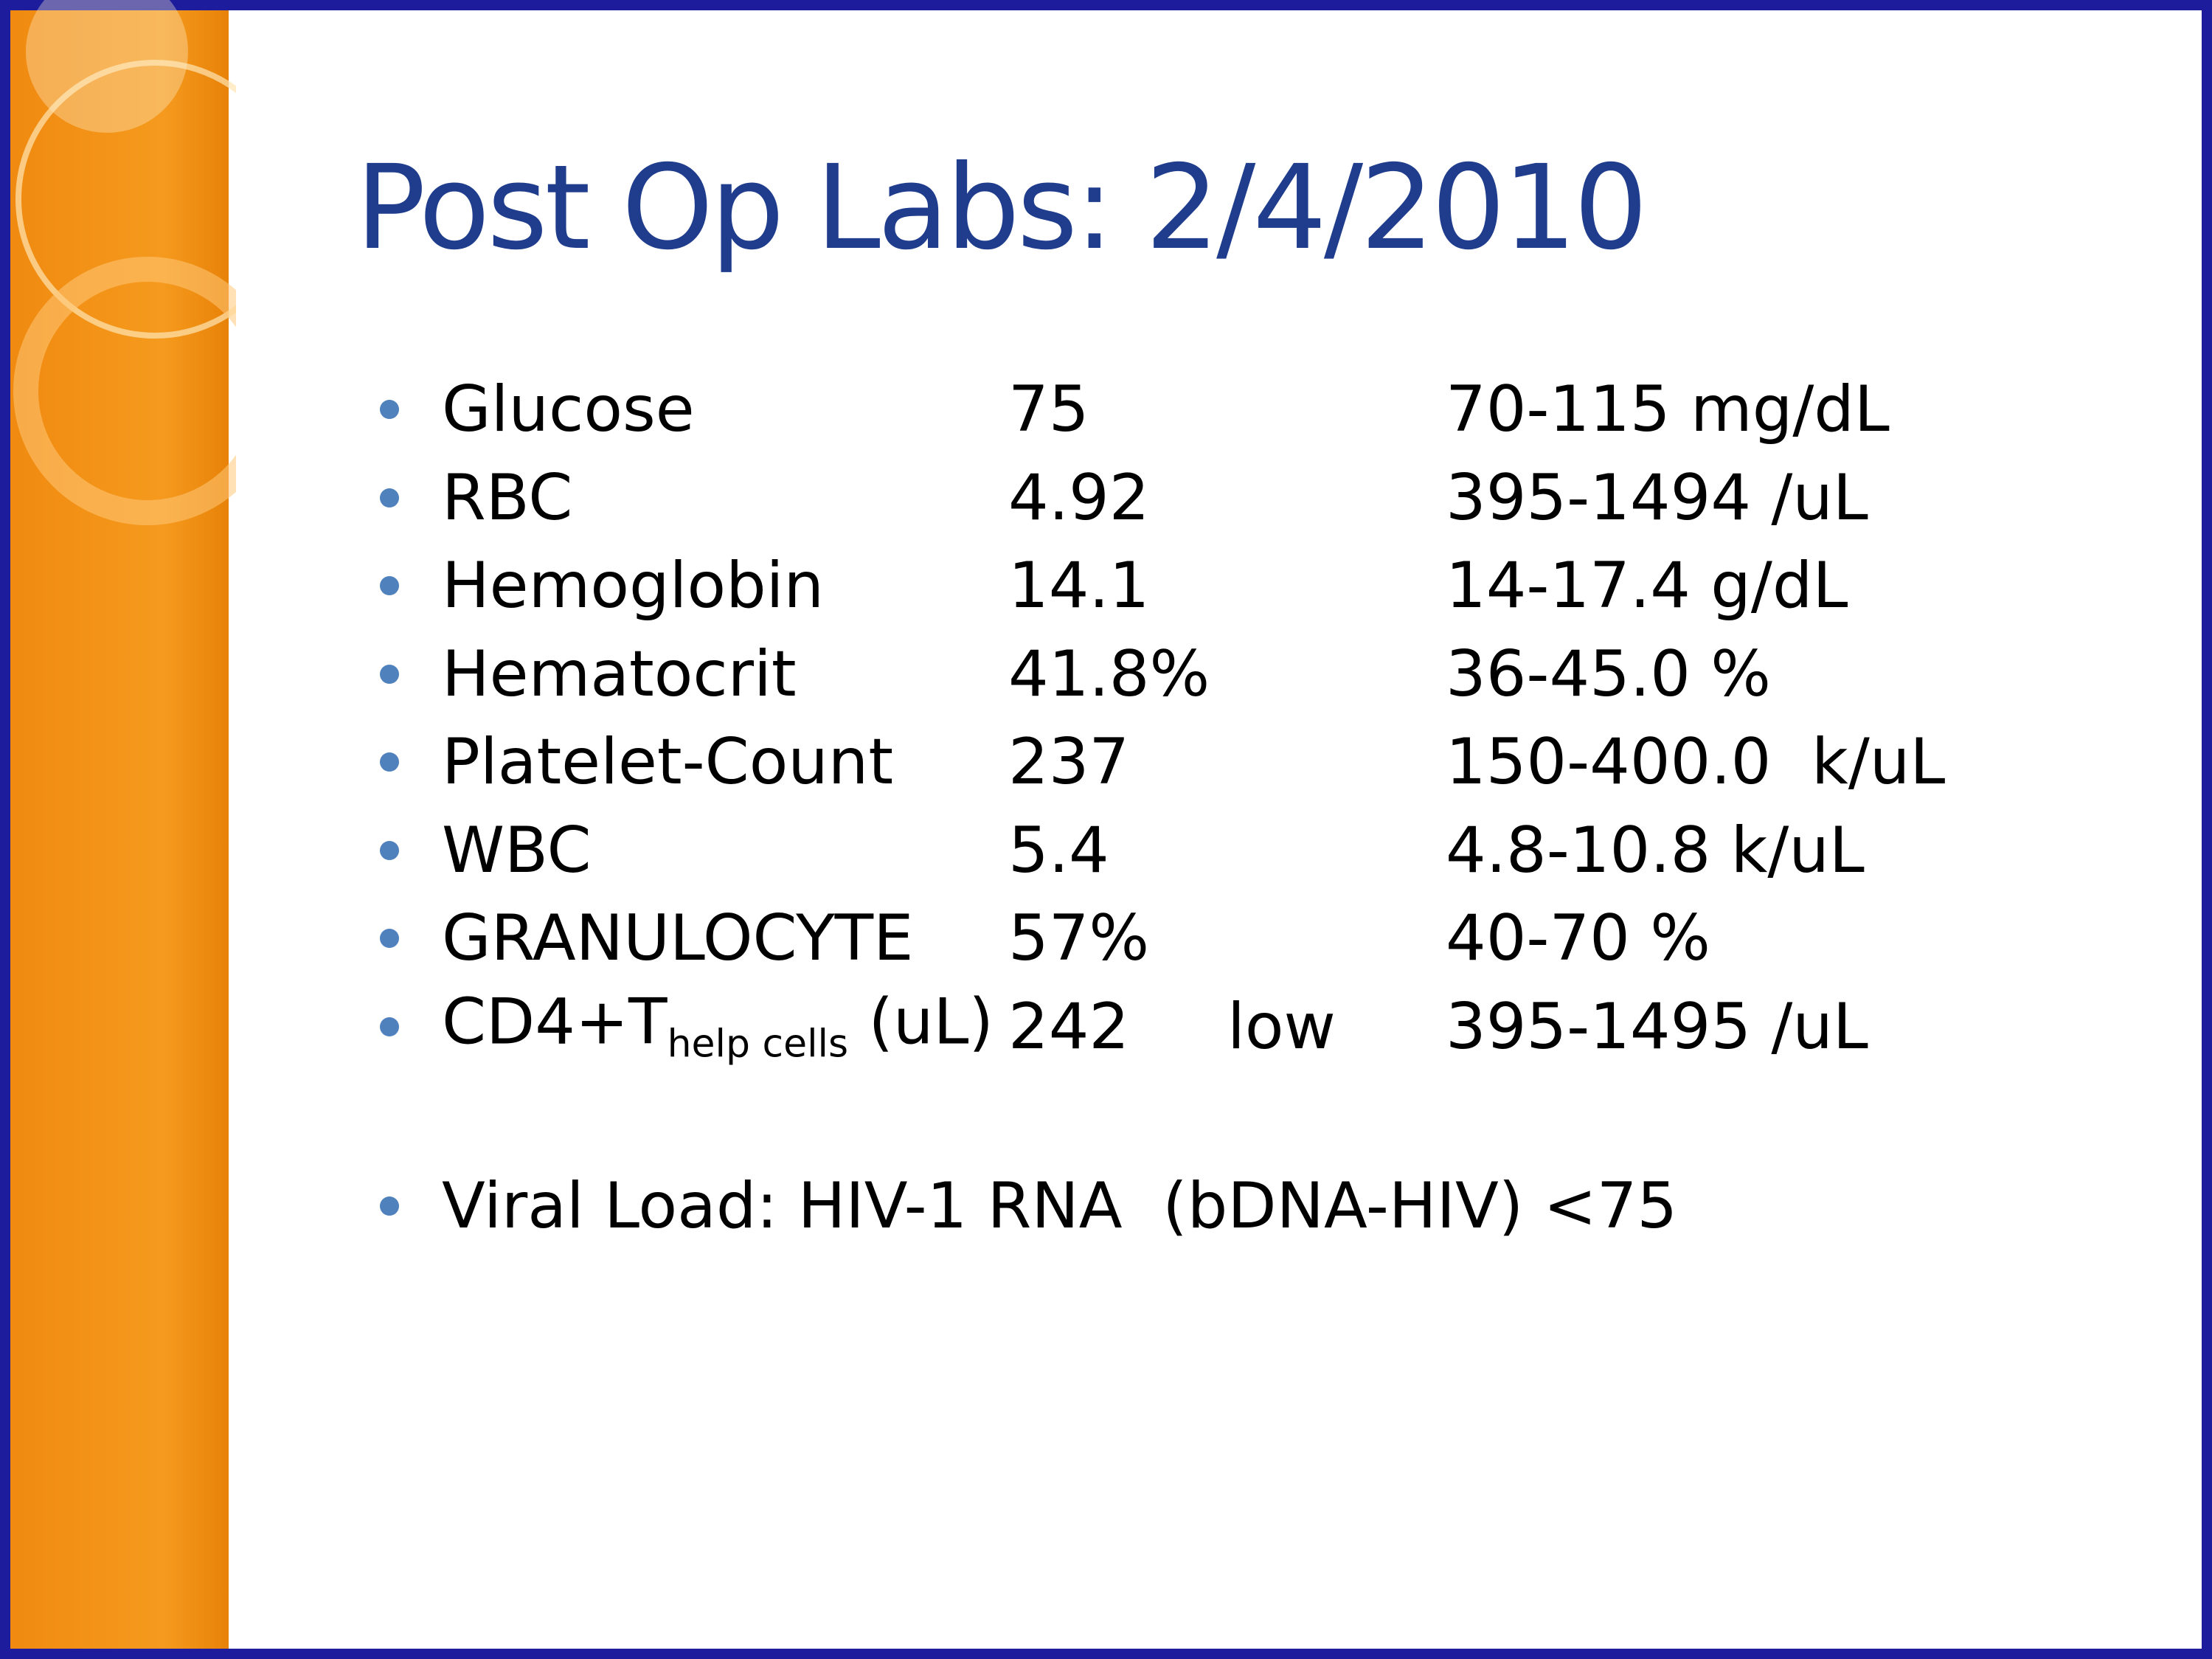 The height and width of the screenshot is (1659, 2212). I want to click on lab-value: 4.92, so click(1079, 498).